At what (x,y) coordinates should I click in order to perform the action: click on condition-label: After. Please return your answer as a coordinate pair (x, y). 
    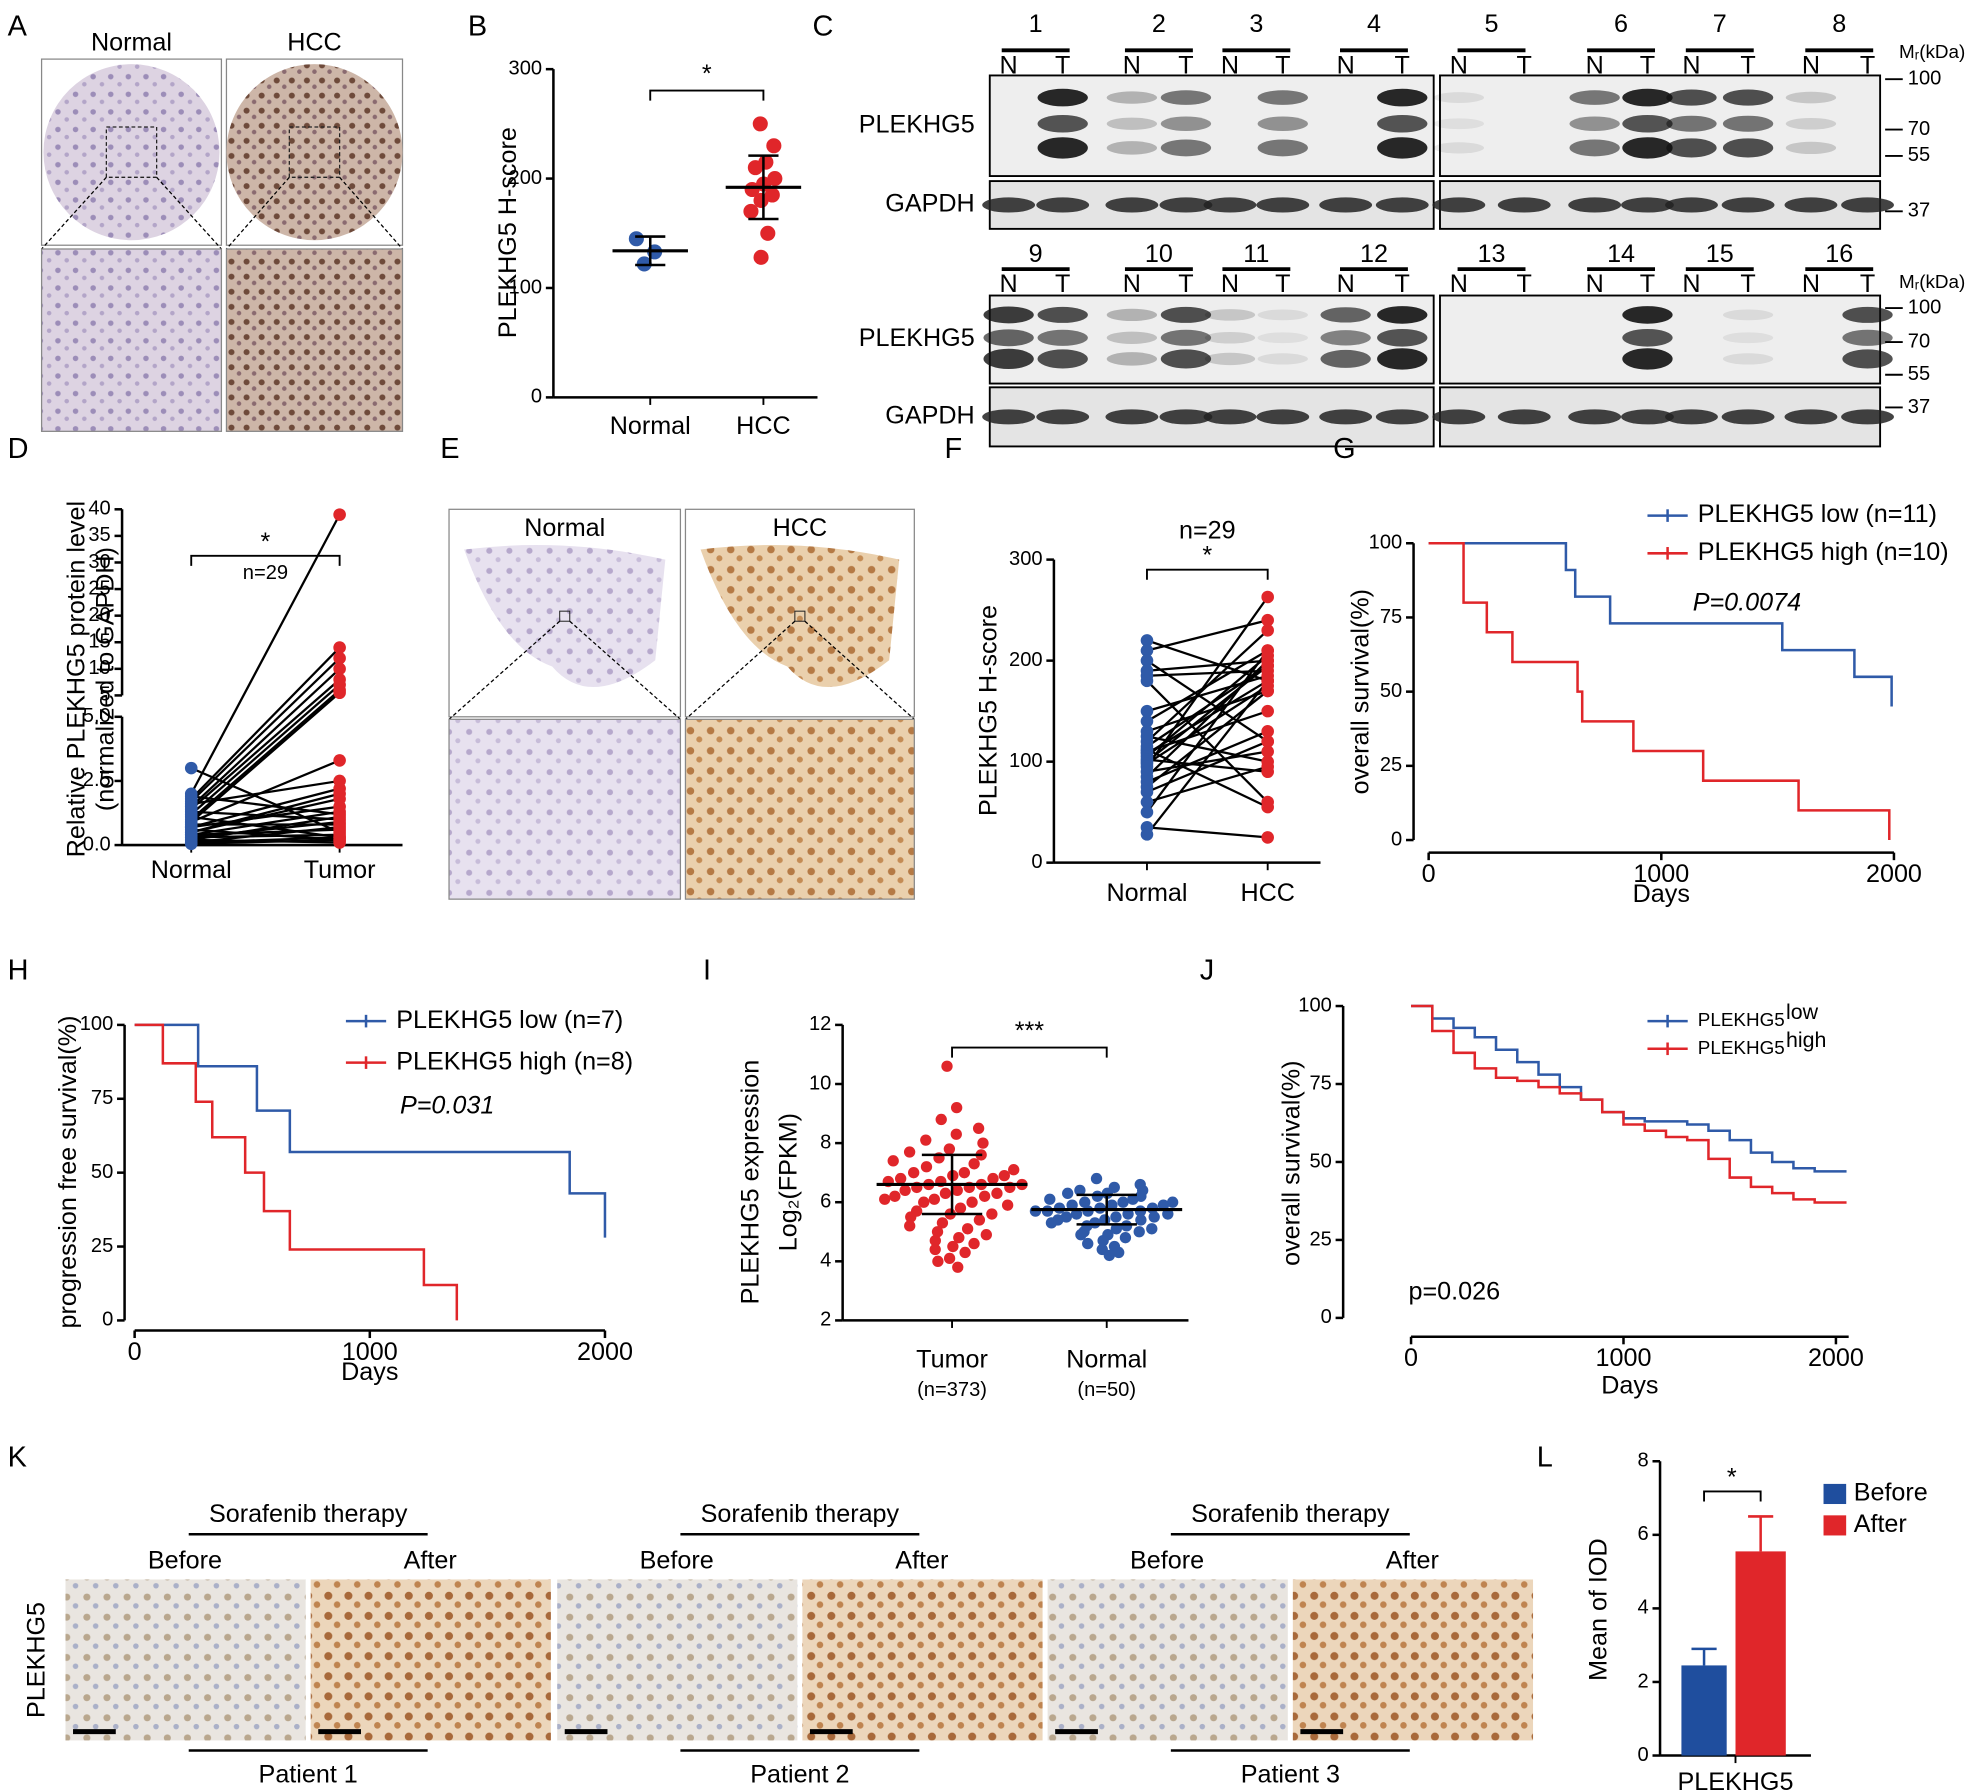
    Looking at the image, I should click on (921, 1561).